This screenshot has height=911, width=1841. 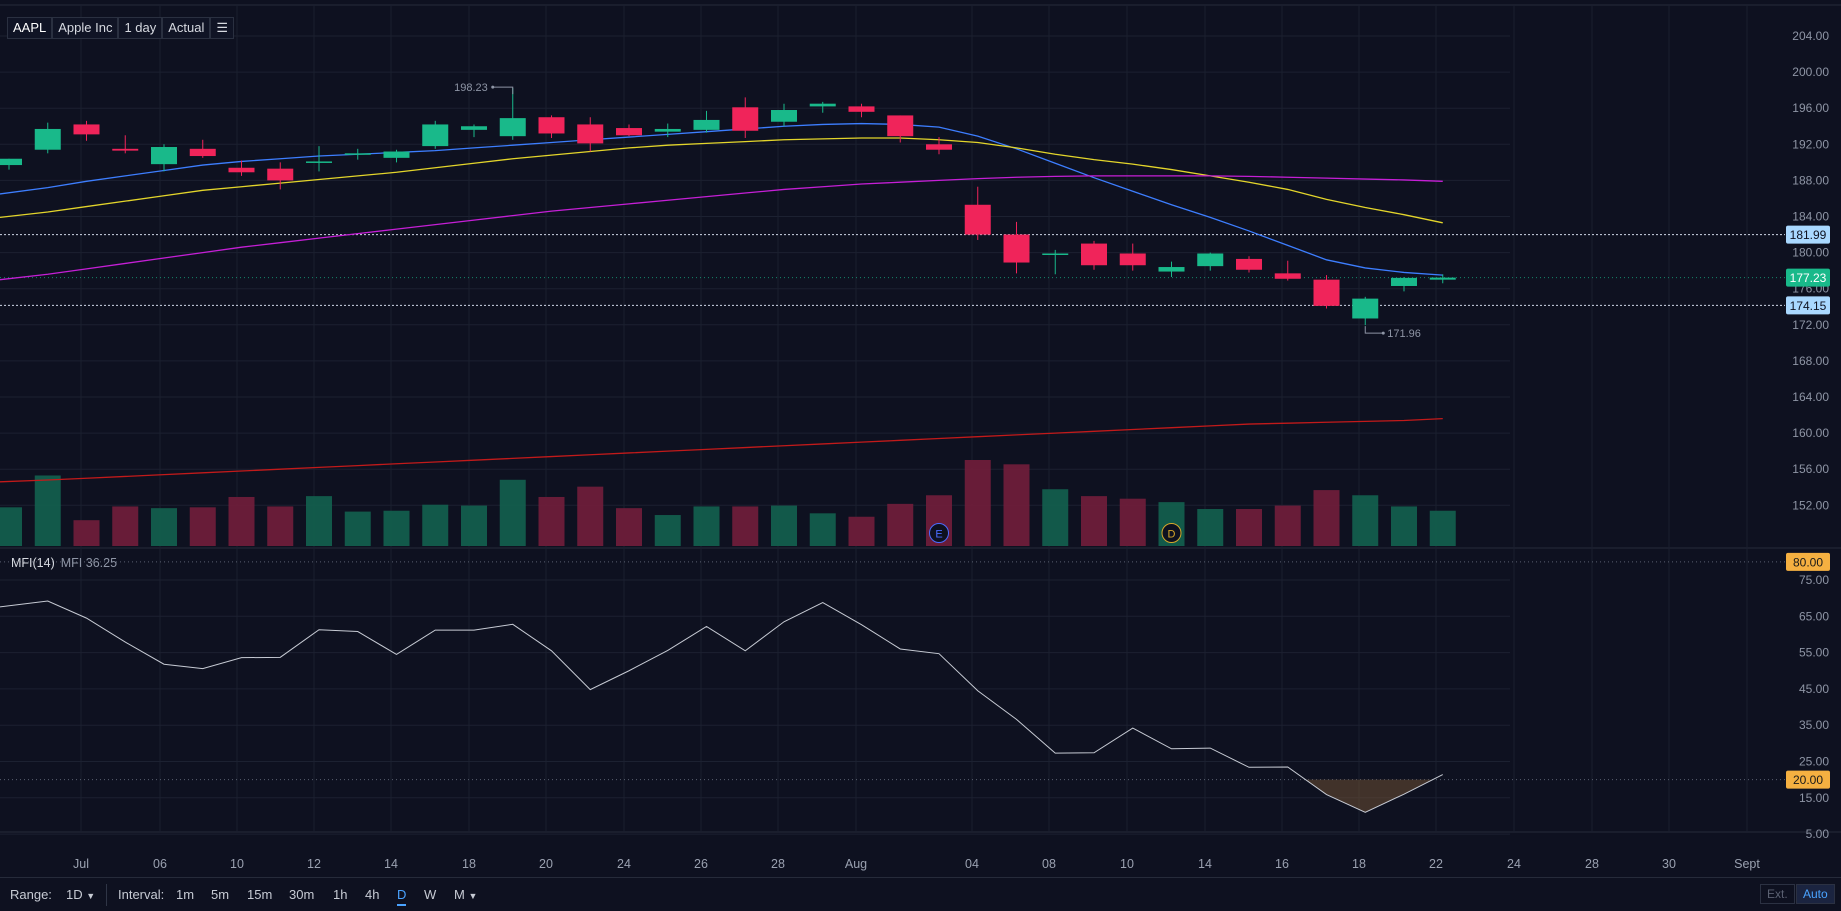 I want to click on interval-d: D, so click(x=402, y=896).